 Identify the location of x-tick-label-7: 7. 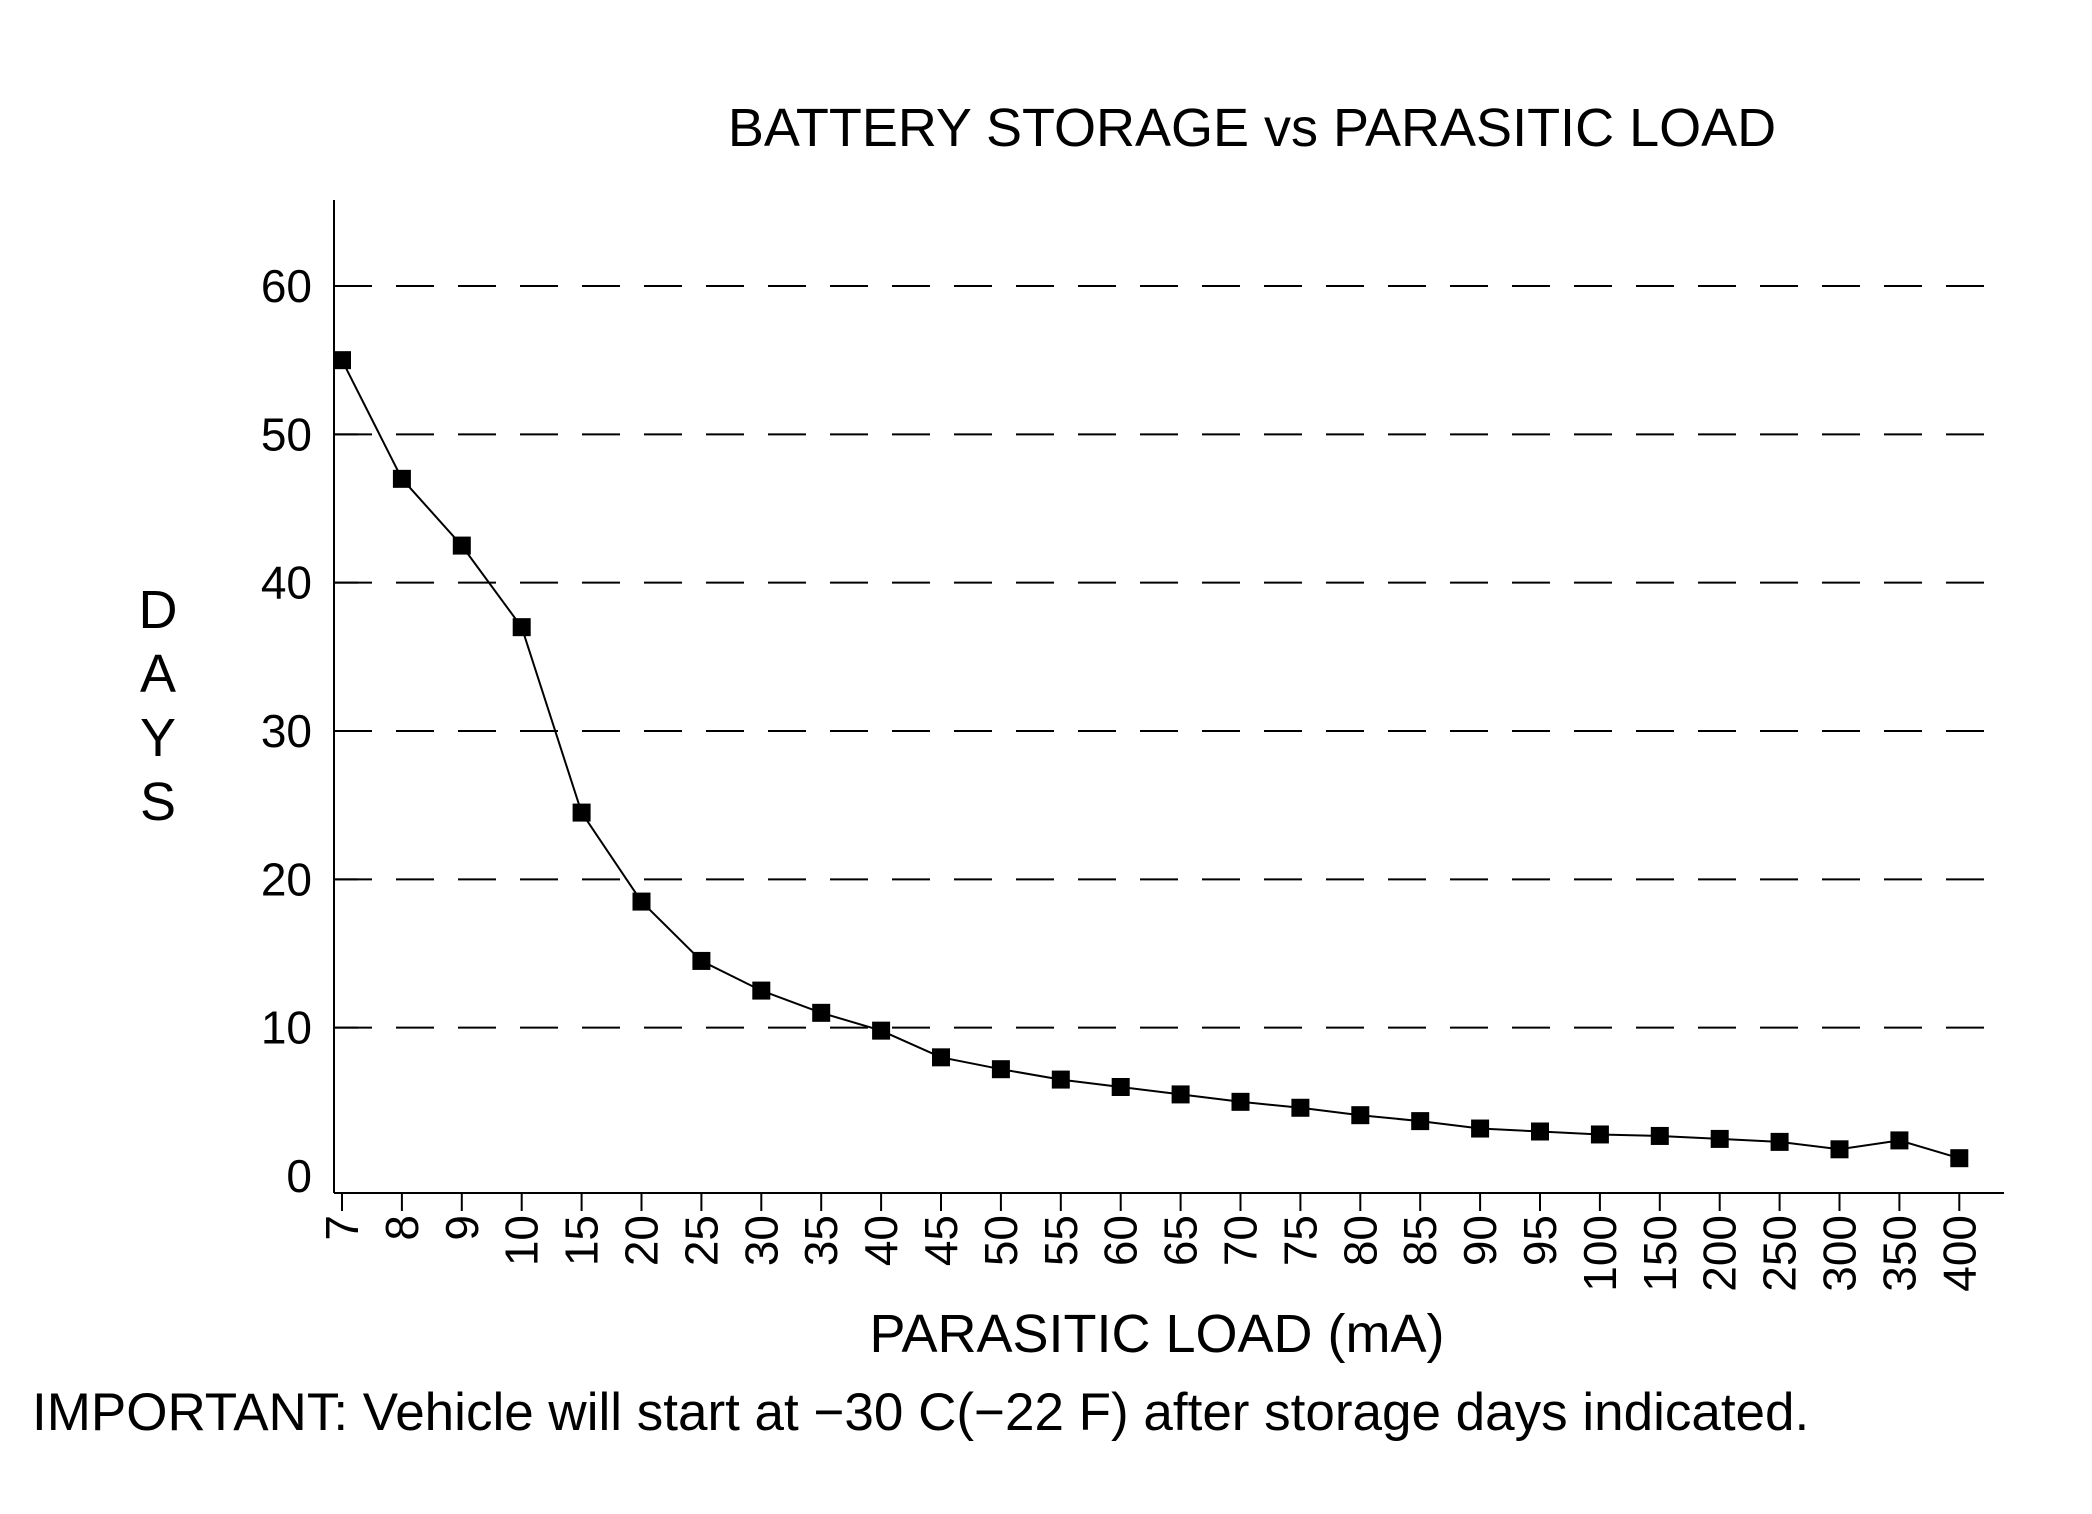
(342, 1228).